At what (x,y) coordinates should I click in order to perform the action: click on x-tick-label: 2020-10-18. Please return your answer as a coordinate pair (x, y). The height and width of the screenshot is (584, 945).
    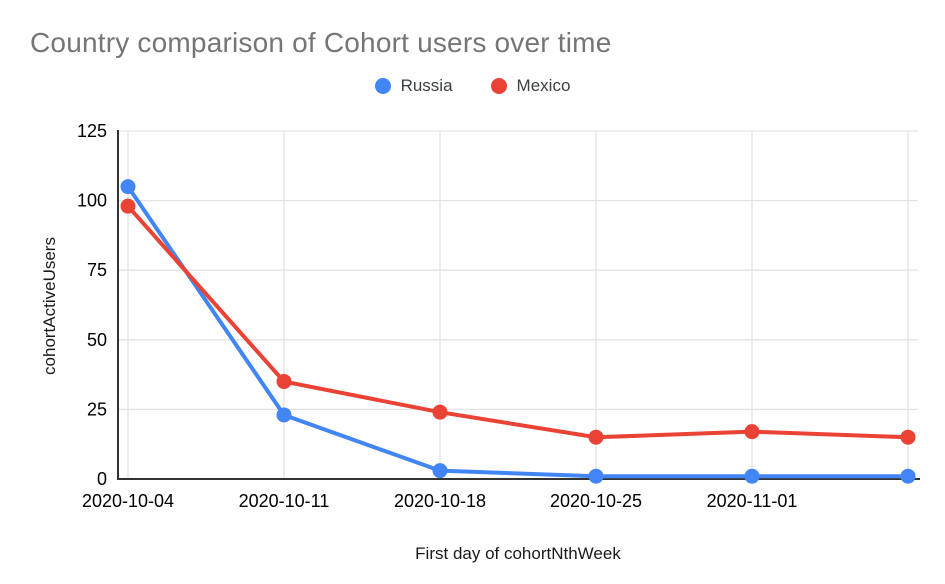
    Looking at the image, I should click on (440, 501).